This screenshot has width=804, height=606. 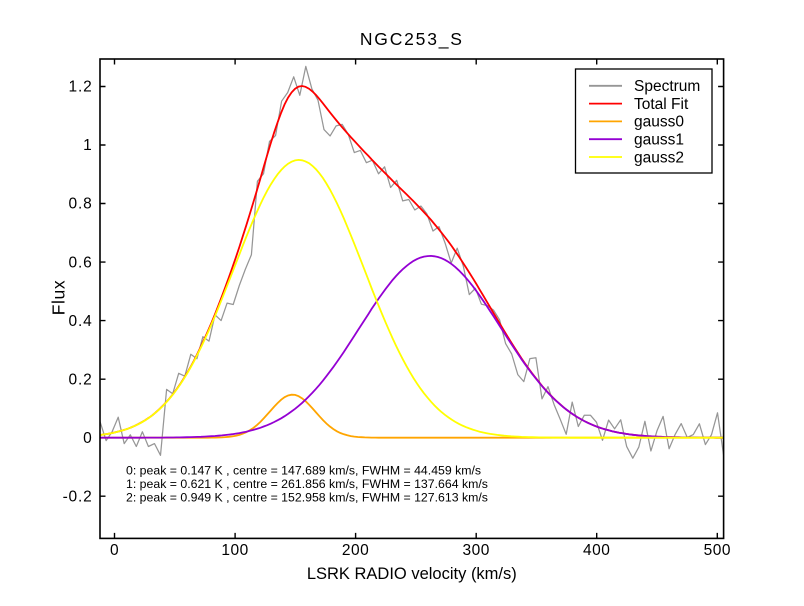 What do you see at coordinates (476, 550) in the screenshot?
I see `svg-text: 300` at bounding box center [476, 550].